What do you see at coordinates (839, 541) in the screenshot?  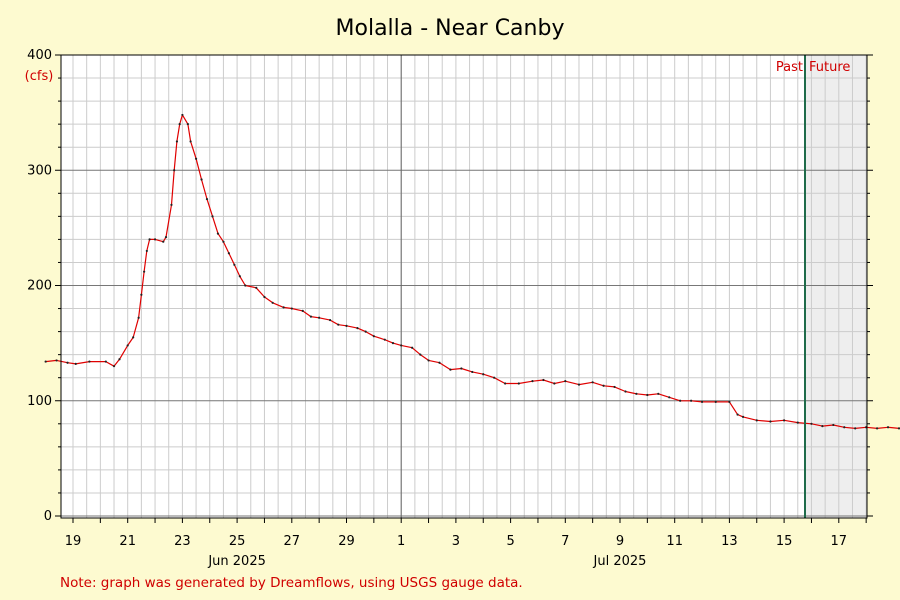 I see `x-tick-label: 17` at bounding box center [839, 541].